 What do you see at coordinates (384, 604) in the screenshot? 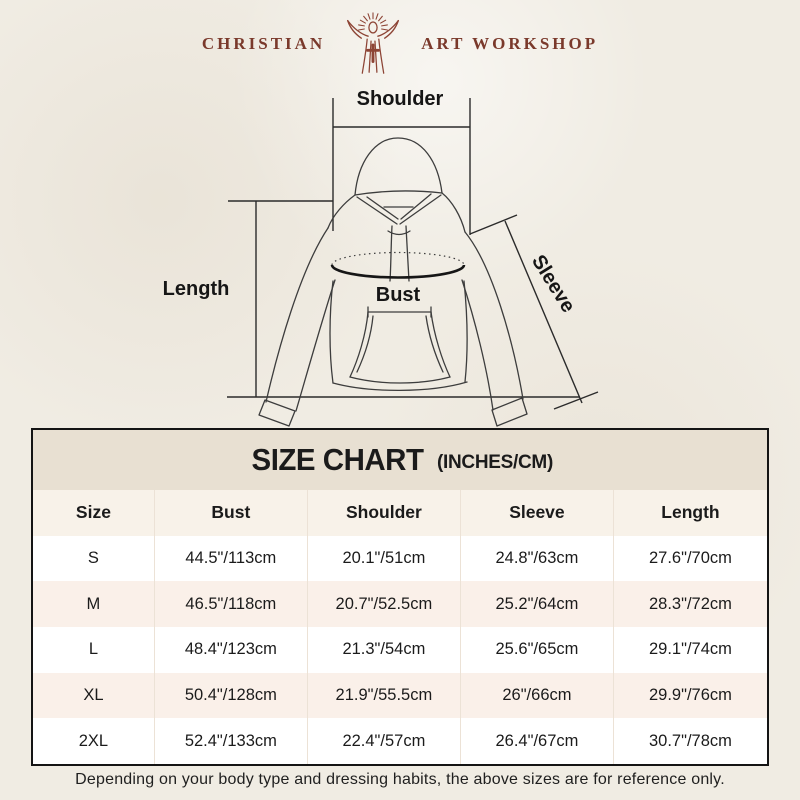
I see `cell-shoulder: 20.7"/52.5cm` at bounding box center [384, 604].